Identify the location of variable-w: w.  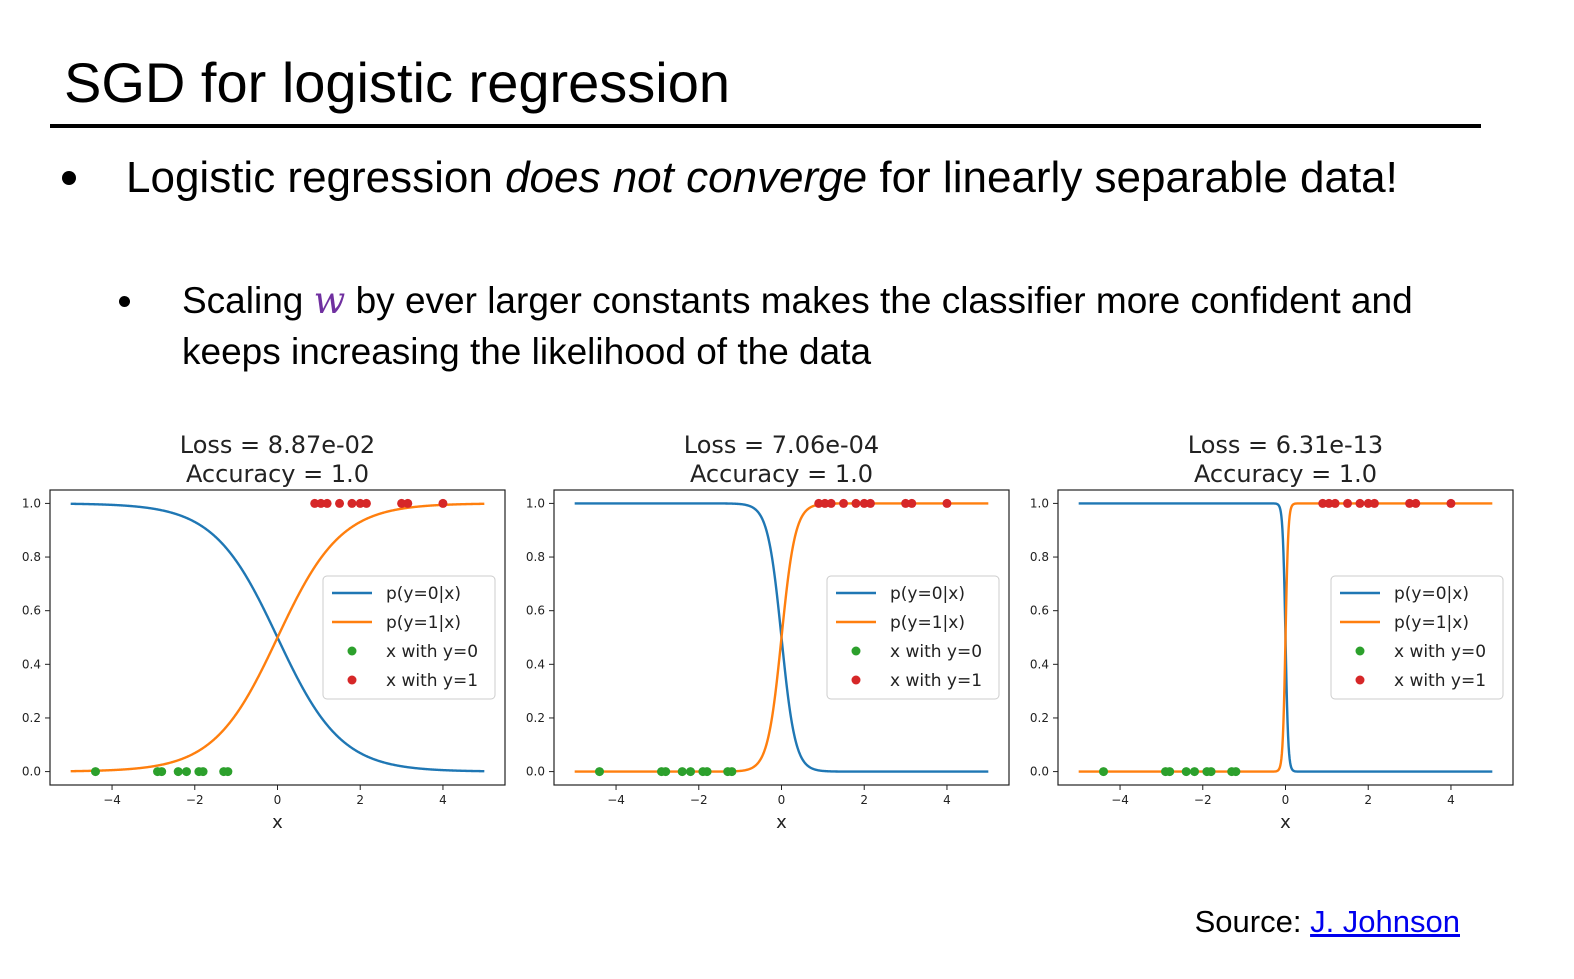
(329, 300).